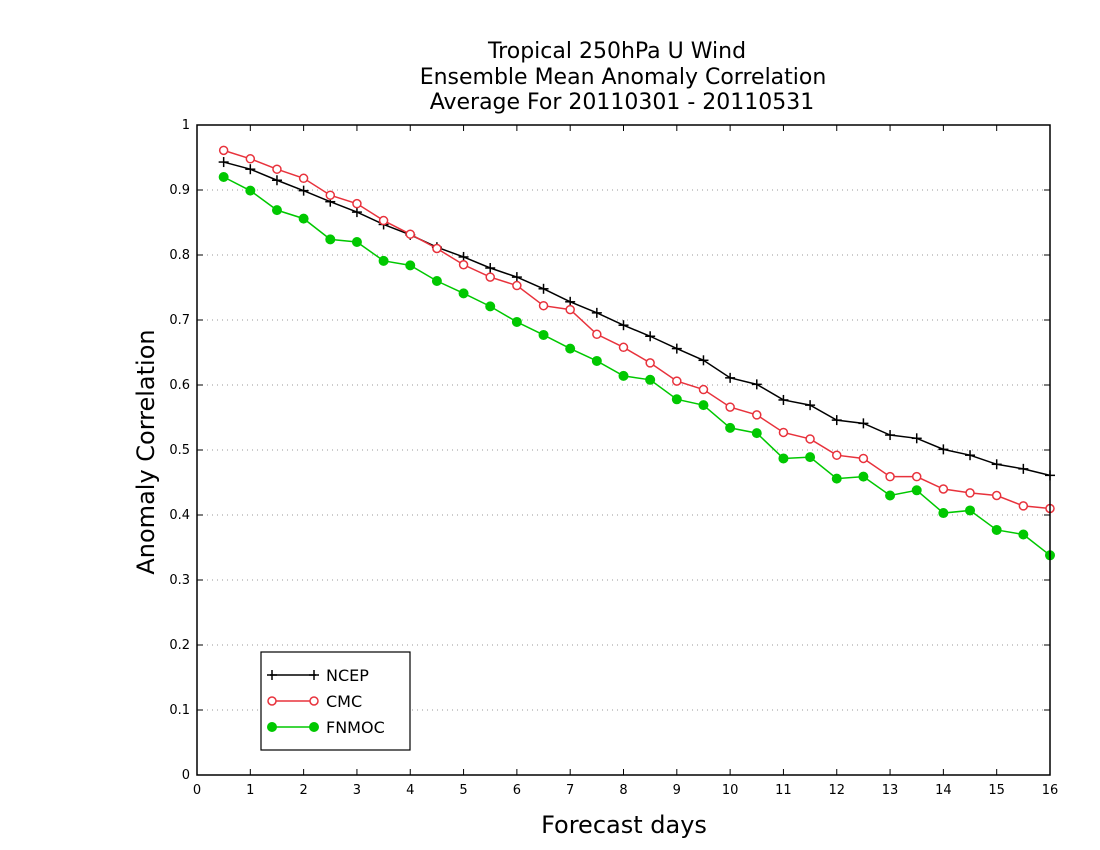  I want to click on x-tick-label: 8, so click(623, 790).